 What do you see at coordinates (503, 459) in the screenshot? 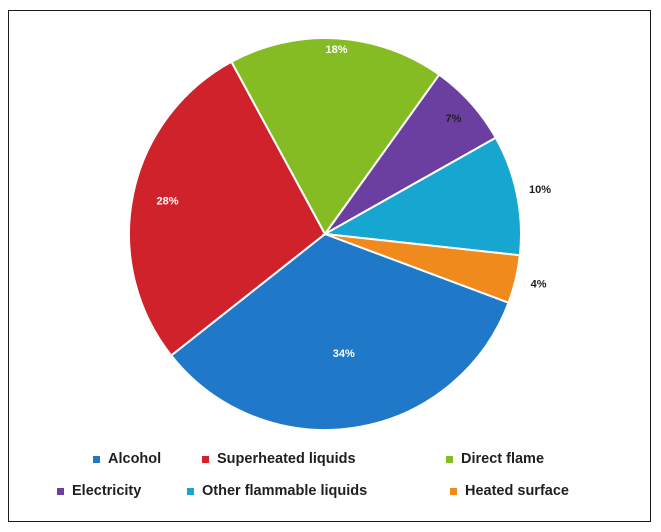
I see `legend-label-direct-flame: Direct flame` at bounding box center [503, 459].